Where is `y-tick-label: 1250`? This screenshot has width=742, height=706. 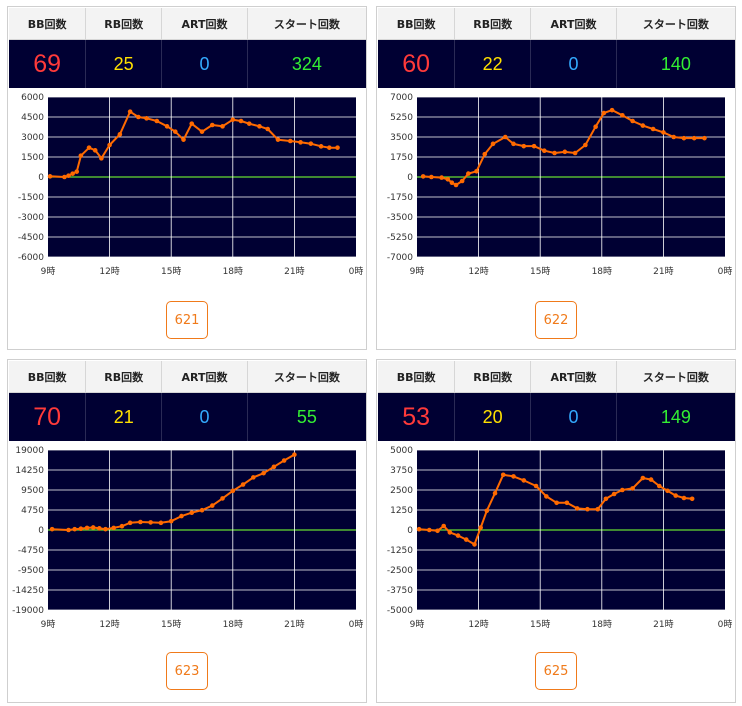
y-tick-label: 1250 is located at coordinates (401, 511).